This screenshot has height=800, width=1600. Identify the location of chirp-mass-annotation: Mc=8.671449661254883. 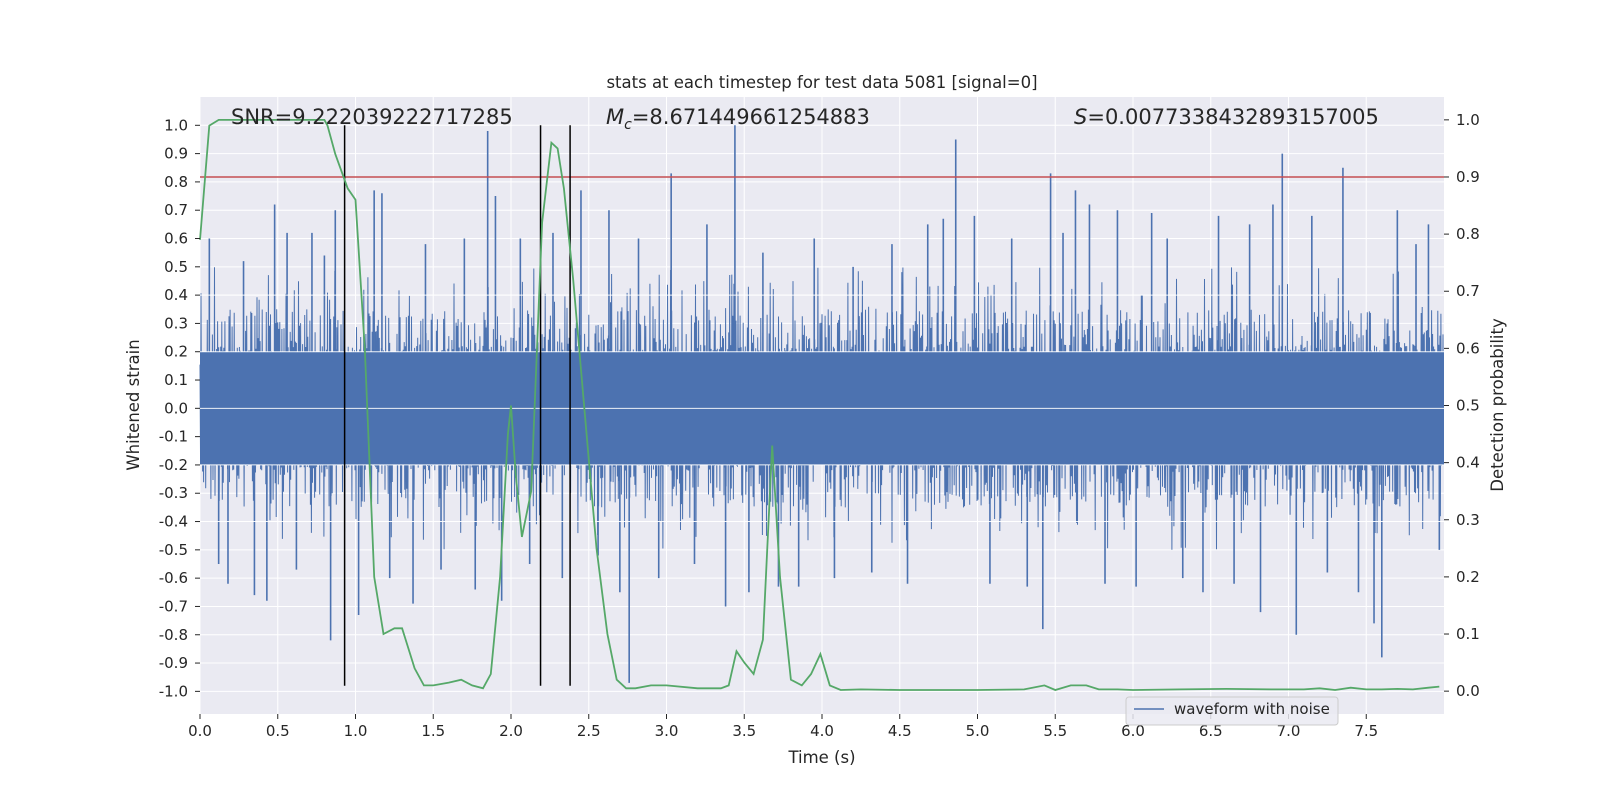
(738, 119).